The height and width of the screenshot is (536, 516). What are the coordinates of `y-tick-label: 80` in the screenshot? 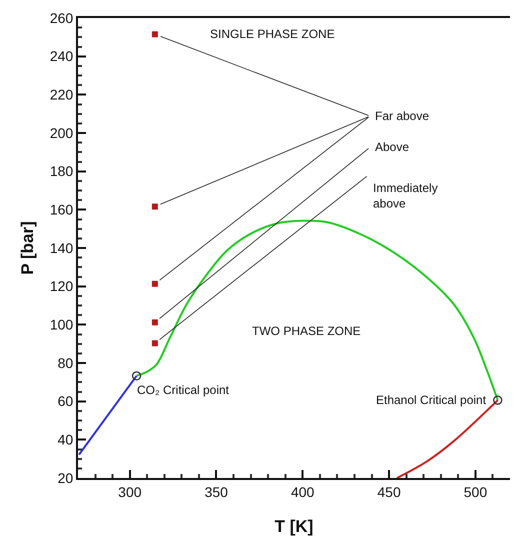 It's located at (66, 362).